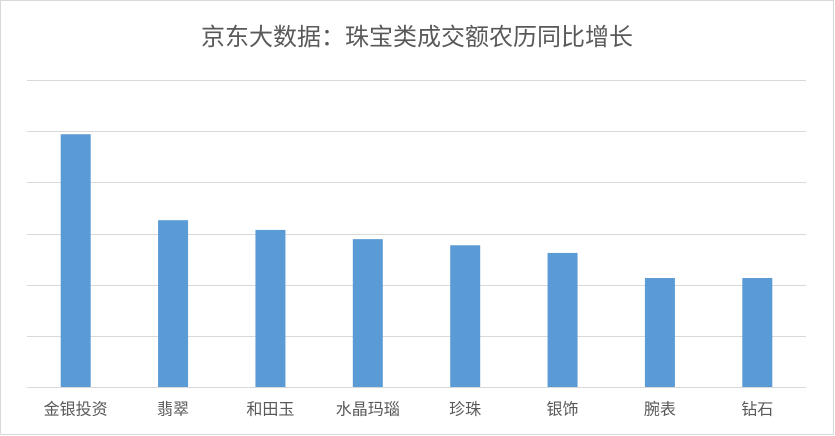  Describe the element at coordinates (465, 409) in the screenshot. I see `x-tick-label: 珍珠` at that location.